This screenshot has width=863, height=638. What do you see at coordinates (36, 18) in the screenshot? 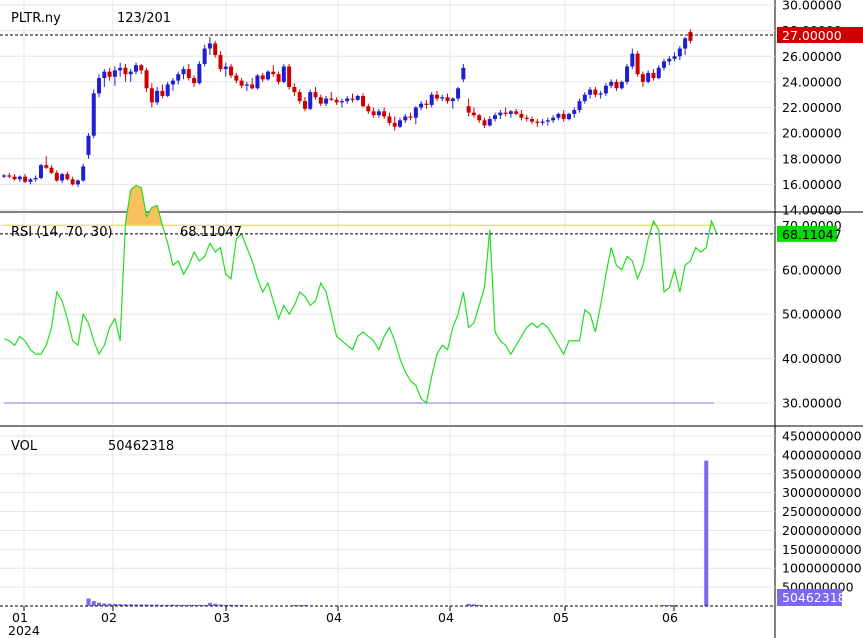
I see `symbol-label: PLTR.ny` at bounding box center [36, 18].